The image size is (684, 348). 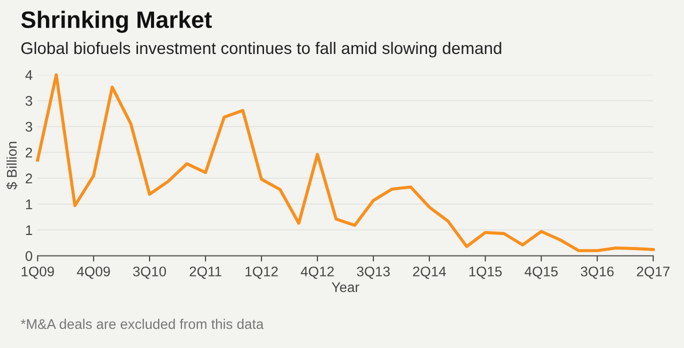 I want to click on y-tick-label: 4, so click(x=28, y=75).